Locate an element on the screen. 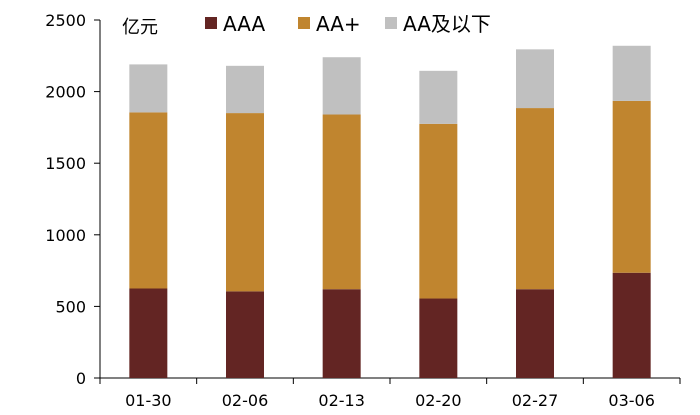 The height and width of the screenshot is (415, 700). x-tick-label: 02-13 is located at coordinates (341, 400).